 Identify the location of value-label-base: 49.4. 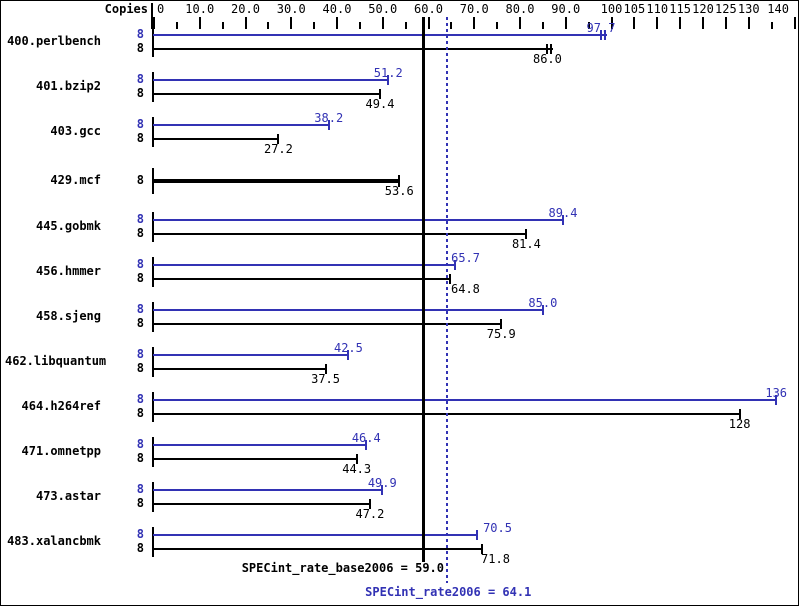
(380, 104).